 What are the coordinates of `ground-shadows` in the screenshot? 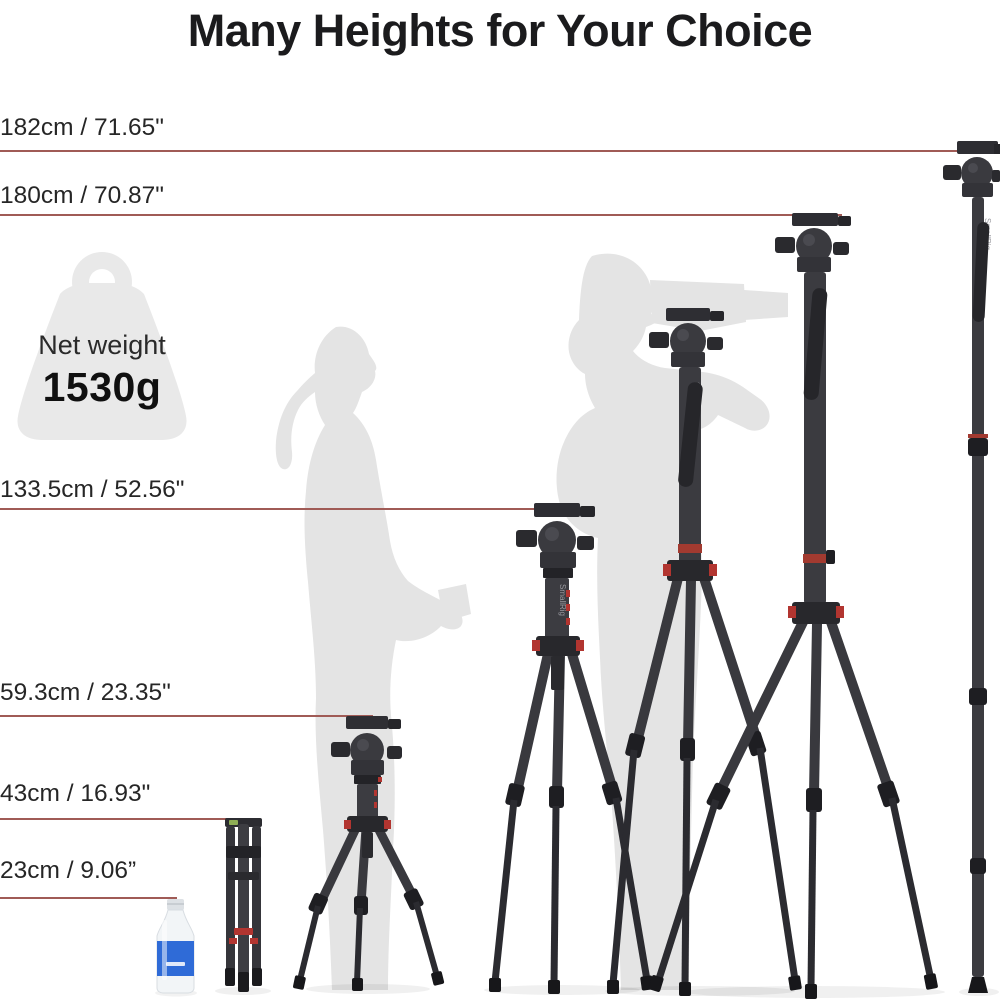 It's located at (577, 991).